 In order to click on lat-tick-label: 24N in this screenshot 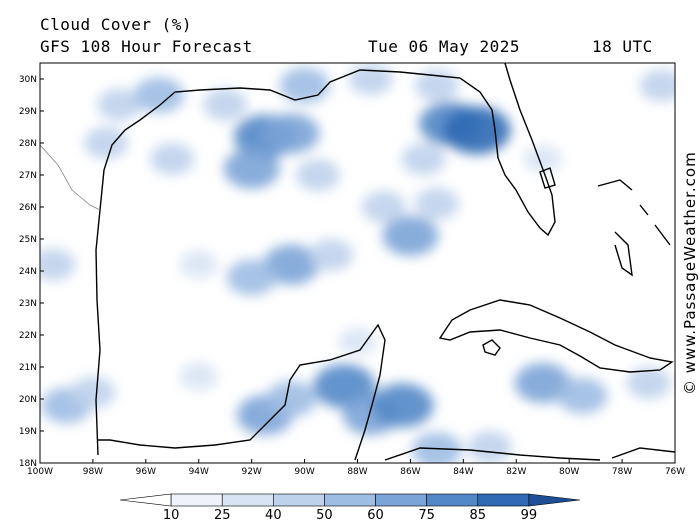, I will do `click(28, 272)`.